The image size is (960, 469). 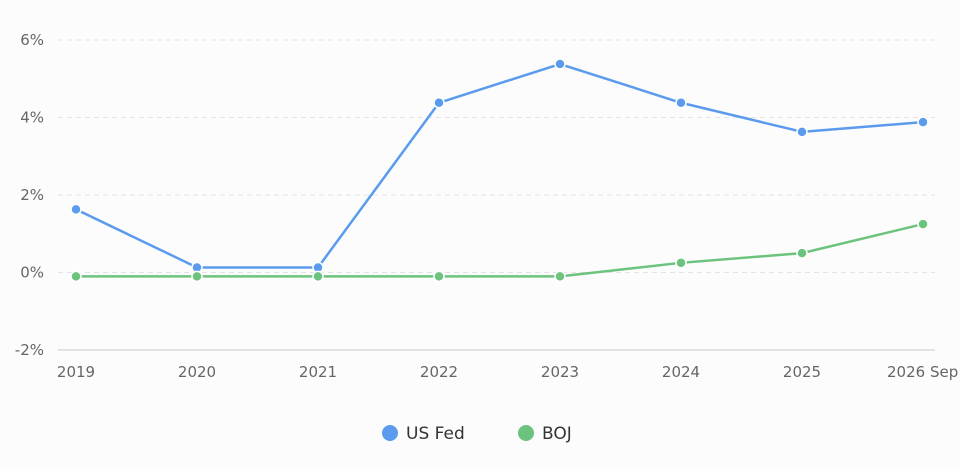 I want to click on y-tick-label: 6%, so click(x=32, y=40).